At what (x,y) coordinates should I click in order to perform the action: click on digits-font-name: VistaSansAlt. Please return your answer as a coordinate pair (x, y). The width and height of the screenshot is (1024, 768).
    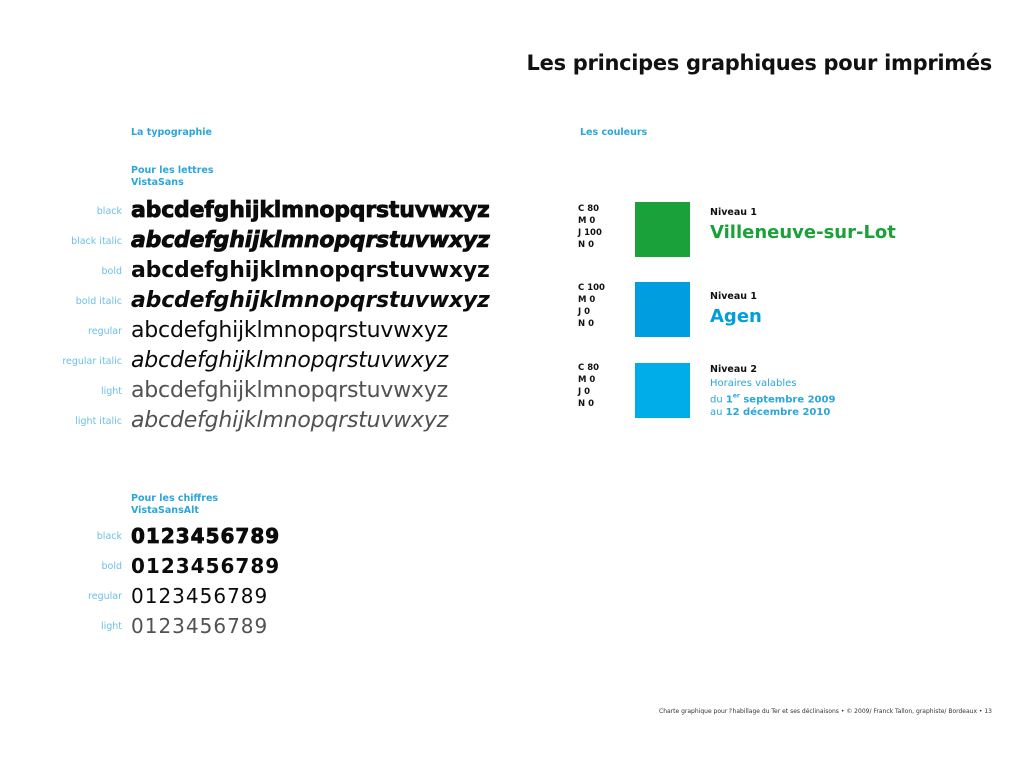
    Looking at the image, I should click on (165, 510).